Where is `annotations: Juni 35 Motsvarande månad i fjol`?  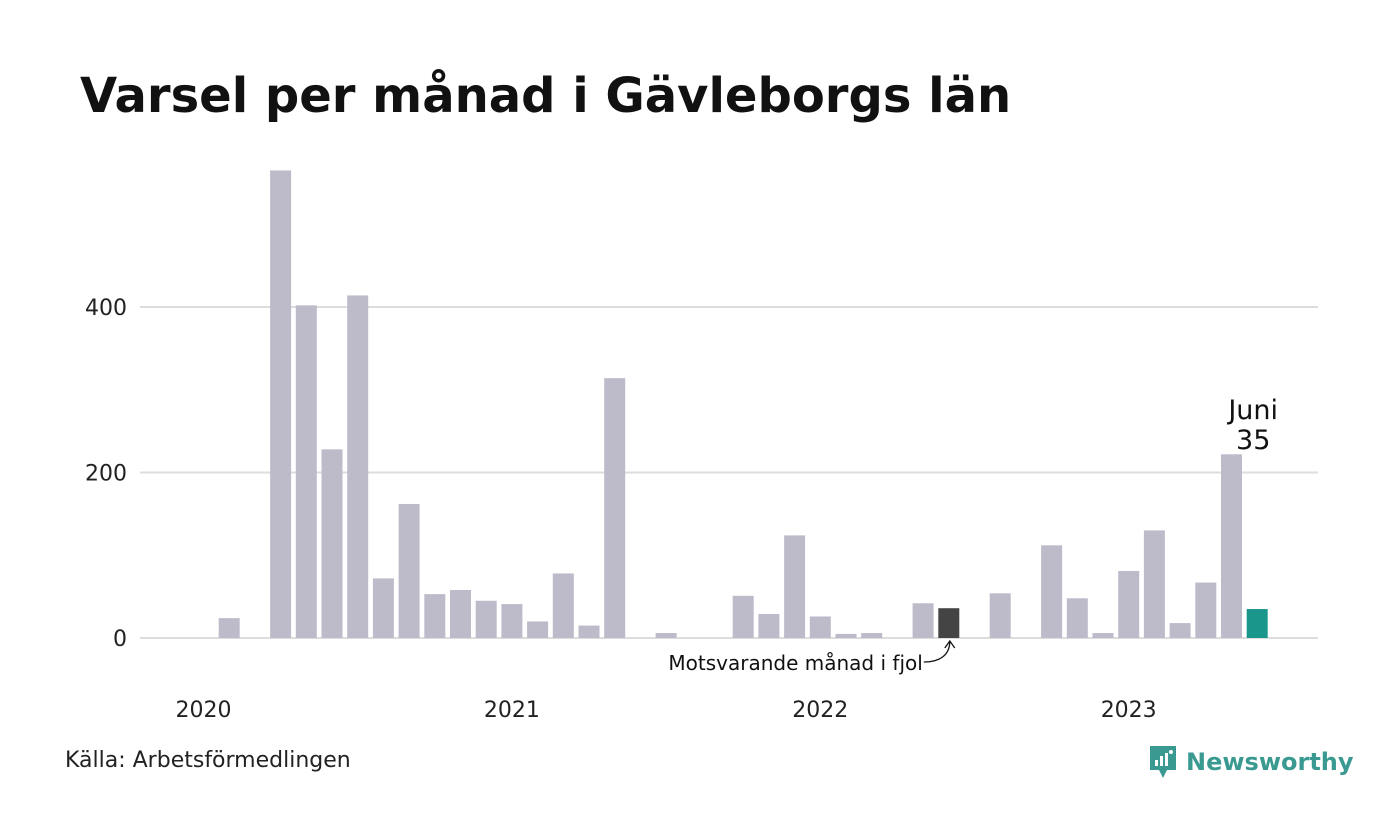 annotations: Juni 35 Motsvarande månad i fjol is located at coordinates (973, 535).